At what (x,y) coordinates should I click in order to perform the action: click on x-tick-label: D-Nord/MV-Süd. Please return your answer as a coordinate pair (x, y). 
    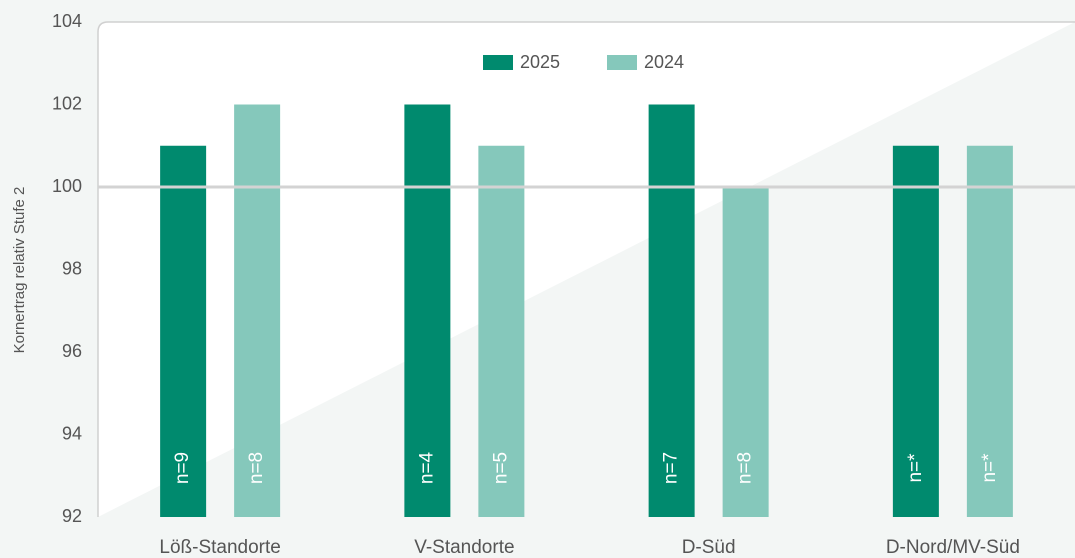
    Looking at the image, I should click on (953, 547).